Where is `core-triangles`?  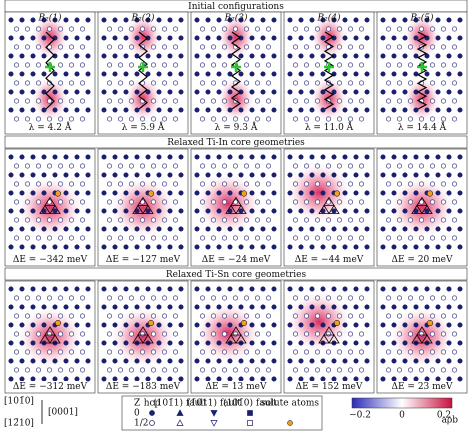 core-triangles is located at coordinates (236, 205).